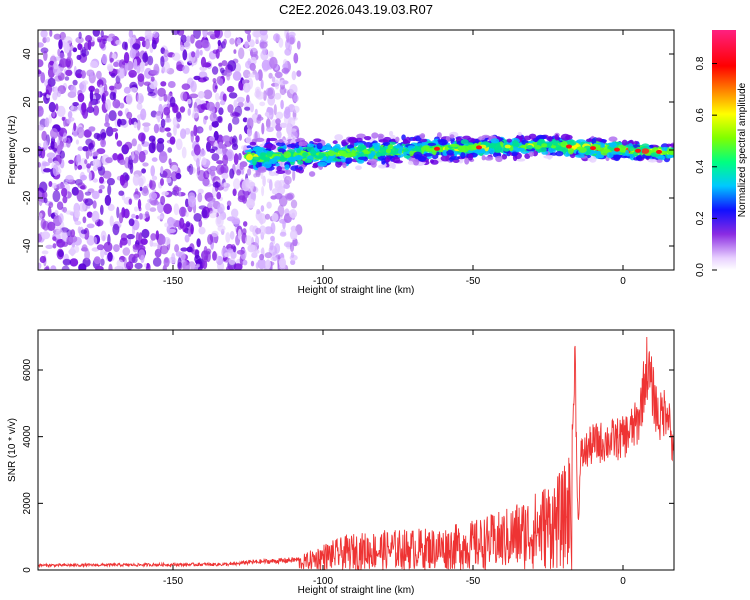 The width and height of the screenshot is (750, 600). What do you see at coordinates (569, 146) in the screenshot?
I see `spectrogram-peak` at bounding box center [569, 146].